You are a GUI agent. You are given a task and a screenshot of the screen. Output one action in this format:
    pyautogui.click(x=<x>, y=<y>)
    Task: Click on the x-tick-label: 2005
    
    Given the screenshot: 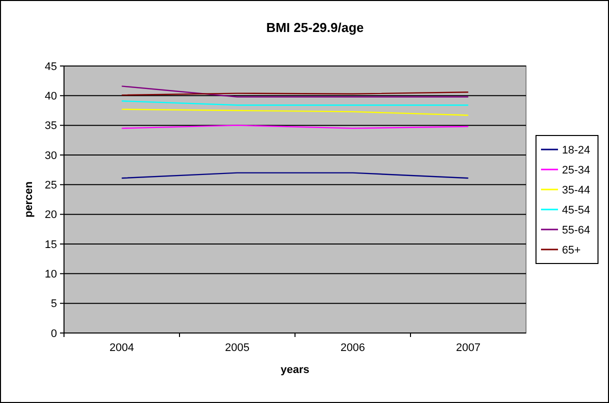 What is the action you would take?
    pyautogui.click(x=237, y=348)
    